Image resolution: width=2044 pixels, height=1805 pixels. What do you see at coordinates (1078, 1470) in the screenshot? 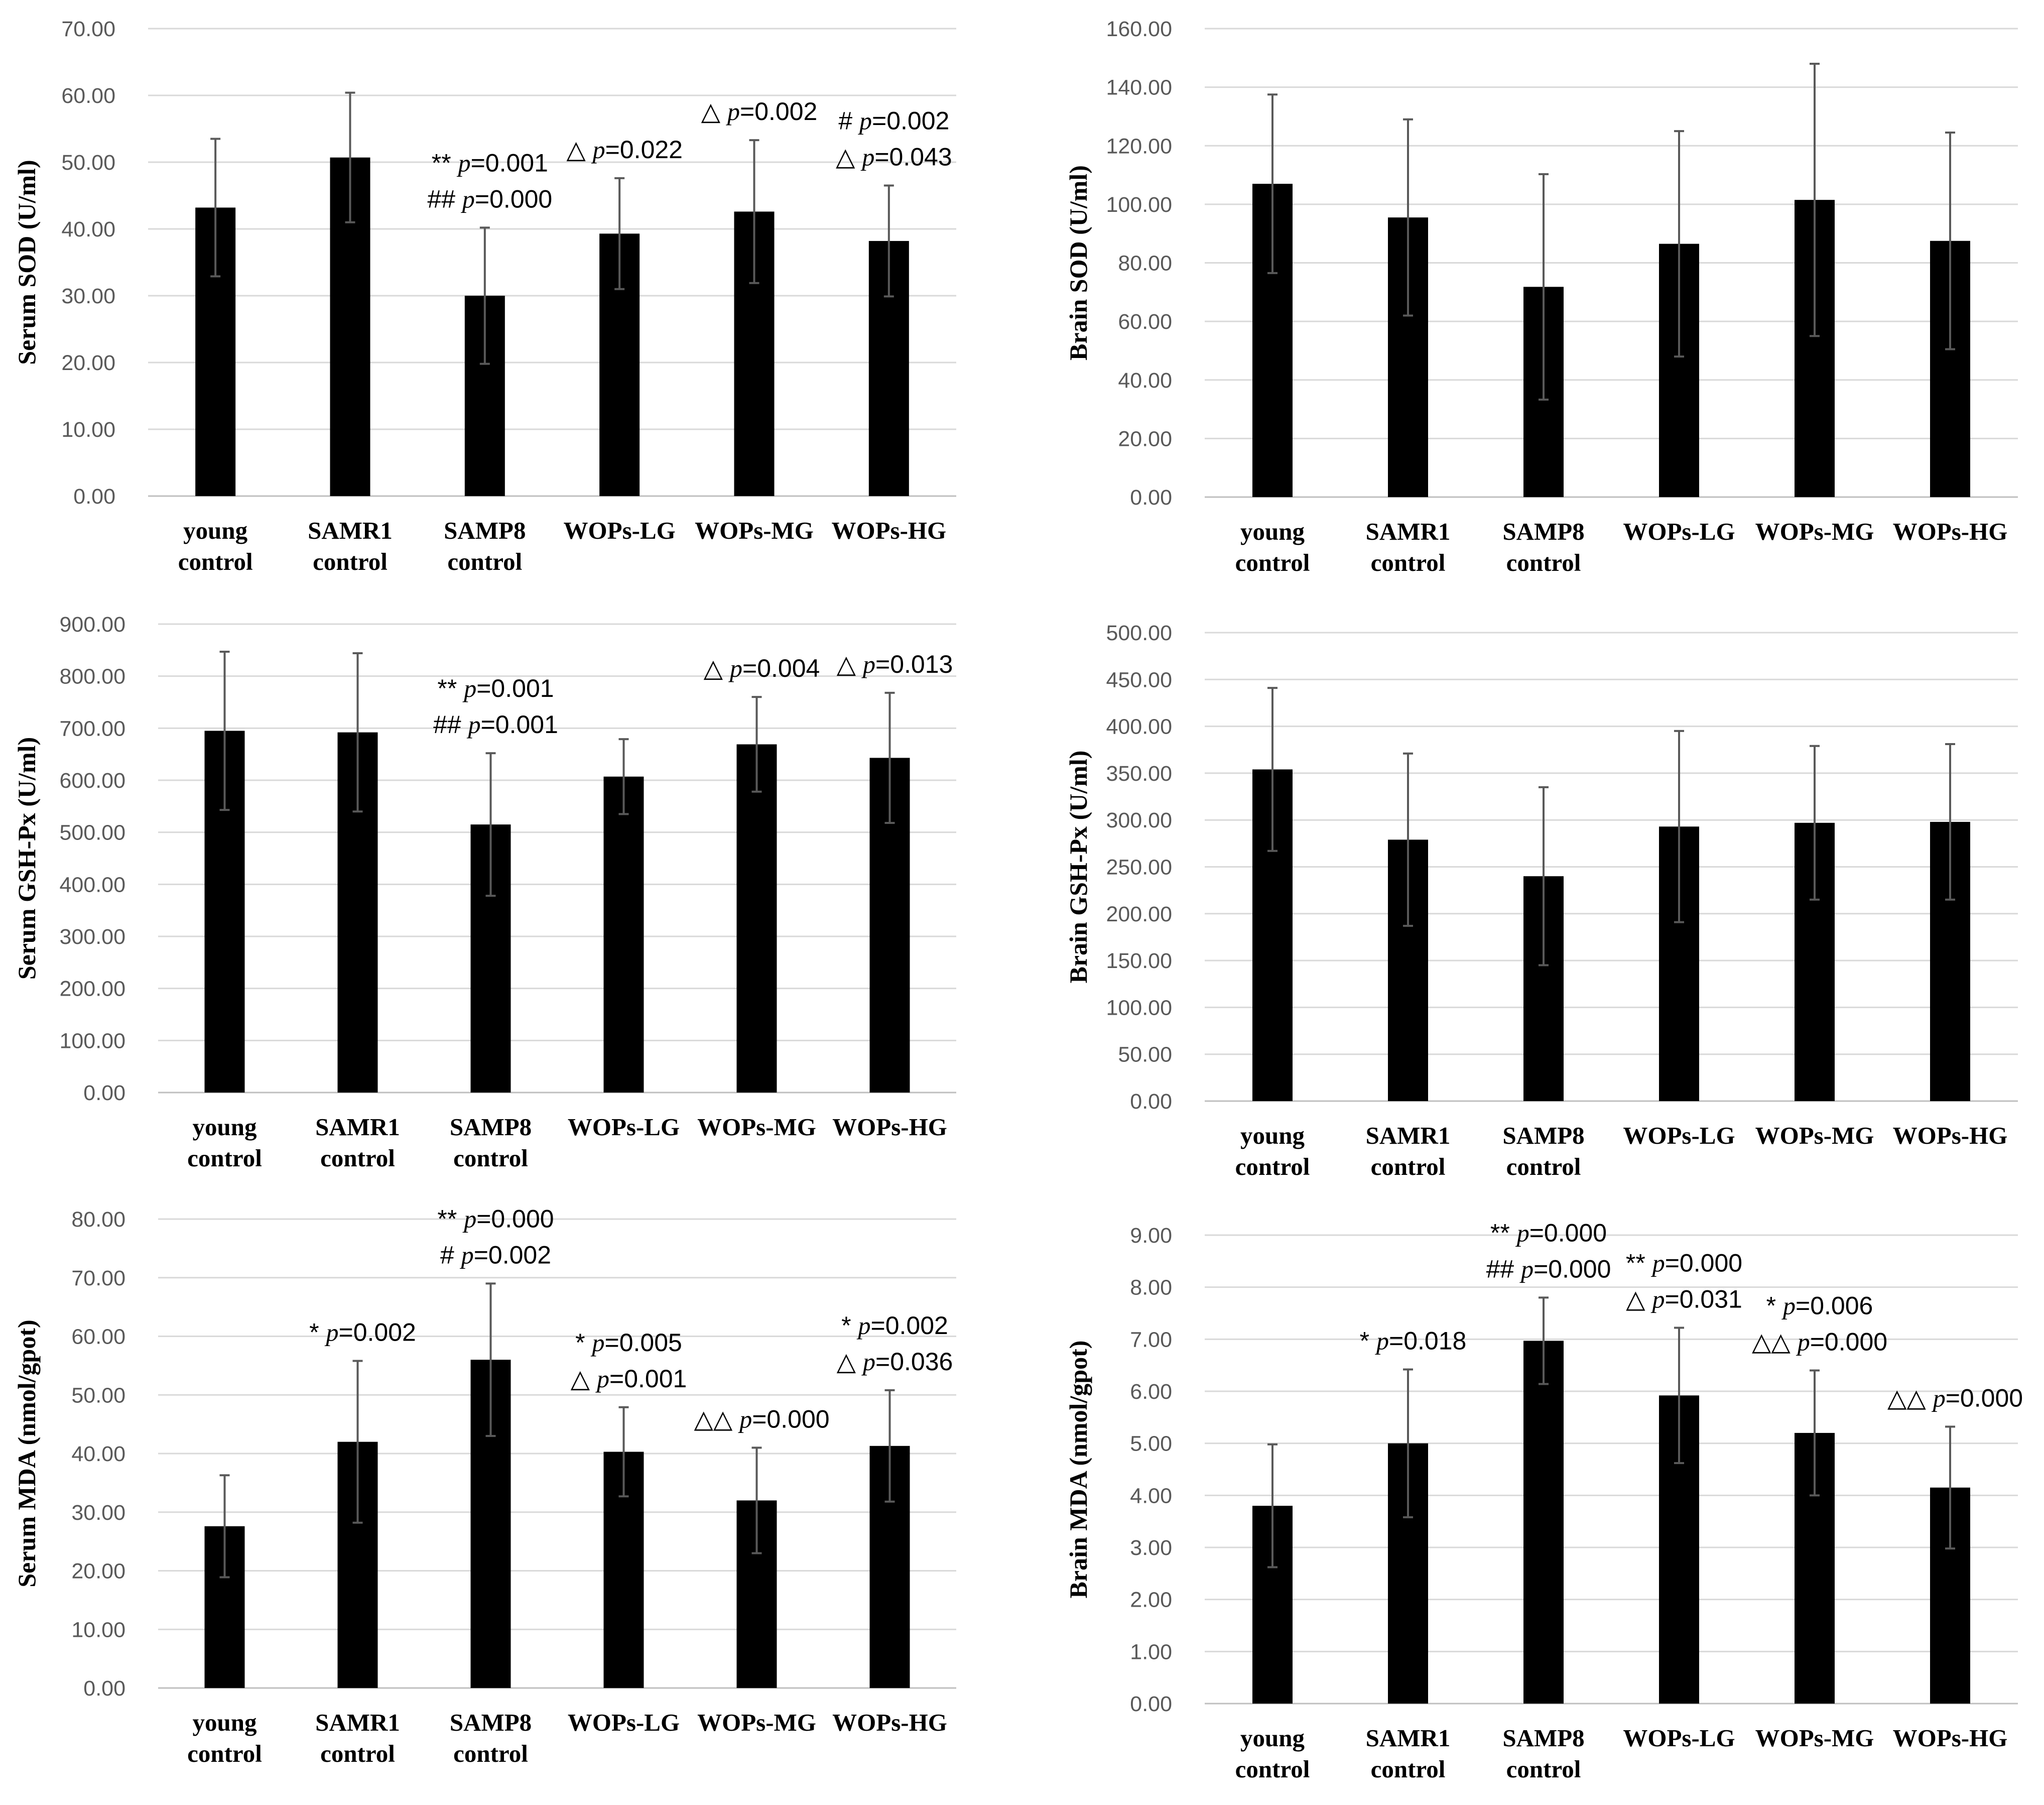
I see `y-axis-title: Brain MDA (nmol/gpot)` at bounding box center [1078, 1470].